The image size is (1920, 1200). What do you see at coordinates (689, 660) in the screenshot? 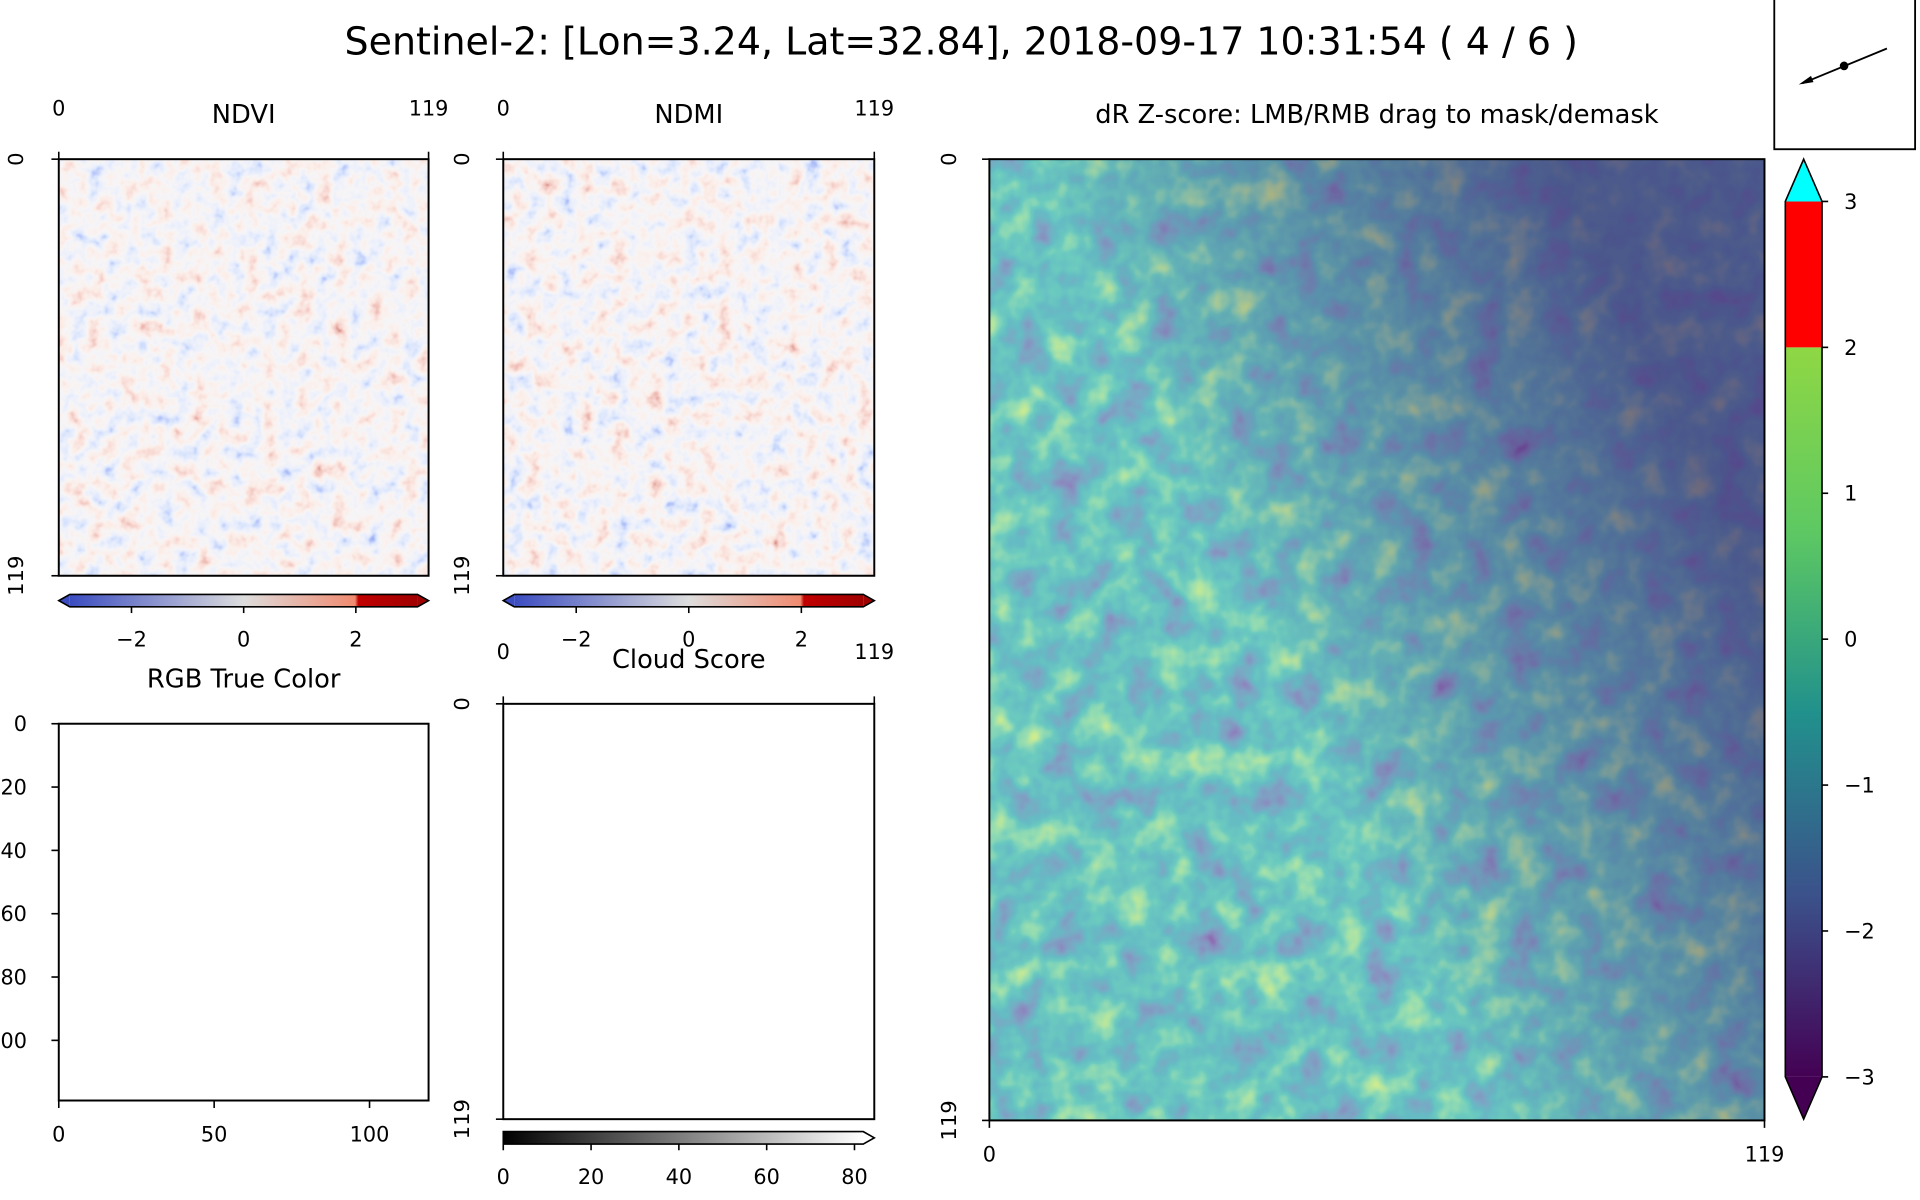
I see `subplot-title: Cloud Score` at bounding box center [689, 660].